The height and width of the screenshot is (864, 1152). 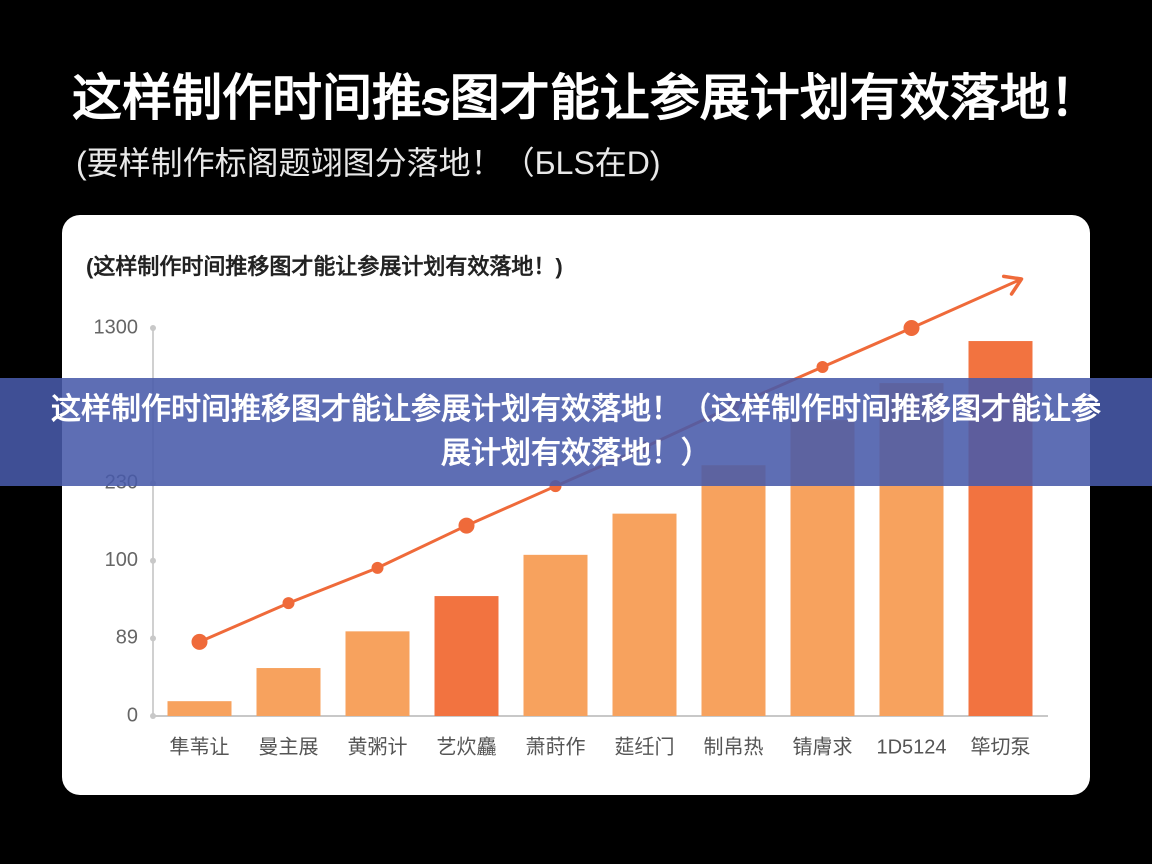 I want to click on y-tick-label: 89, so click(x=127, y=638).